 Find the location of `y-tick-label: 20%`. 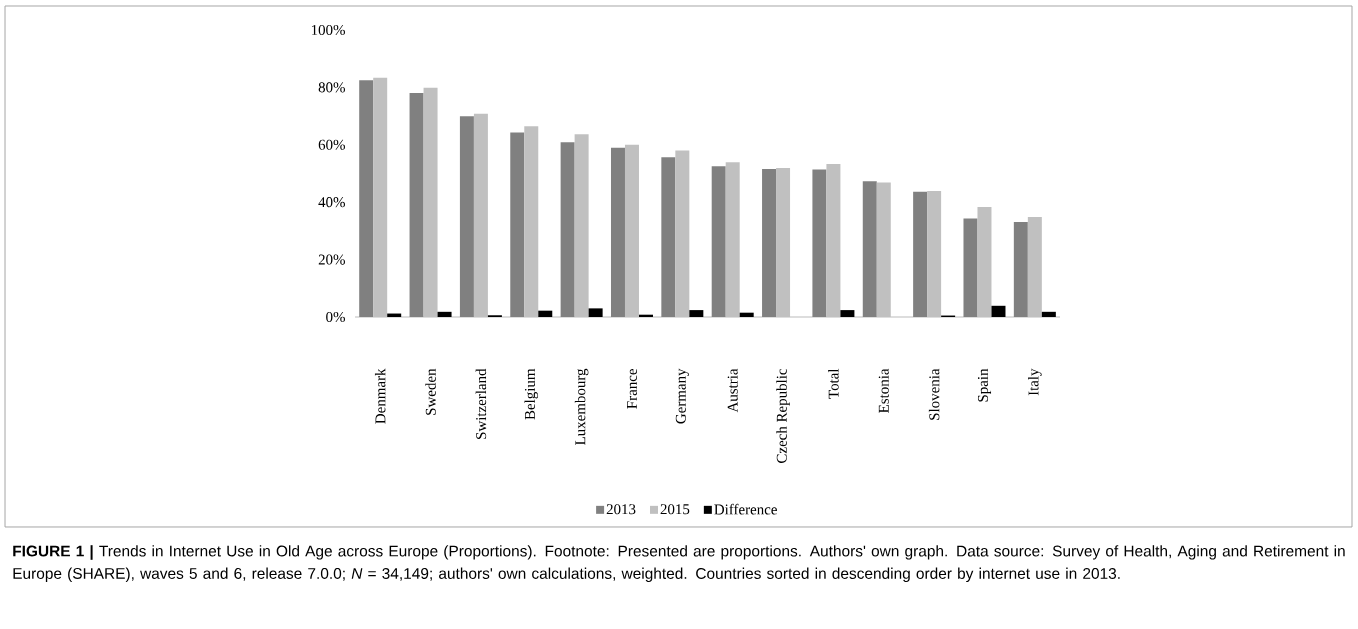

y-tick-label: 20% is located at coordinates (331, 259).